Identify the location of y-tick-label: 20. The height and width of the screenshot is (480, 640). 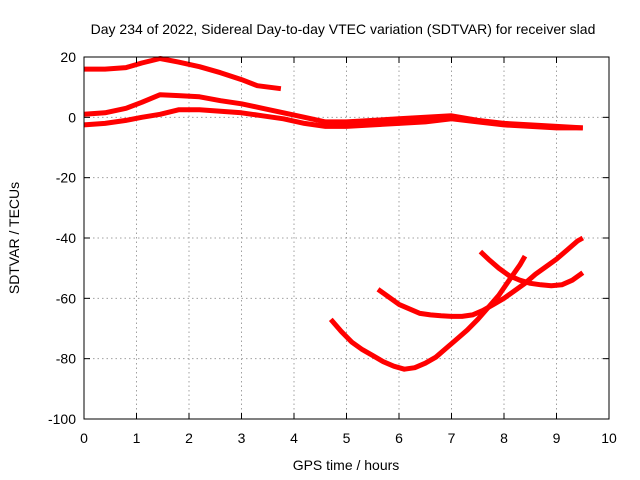
(68, 57).